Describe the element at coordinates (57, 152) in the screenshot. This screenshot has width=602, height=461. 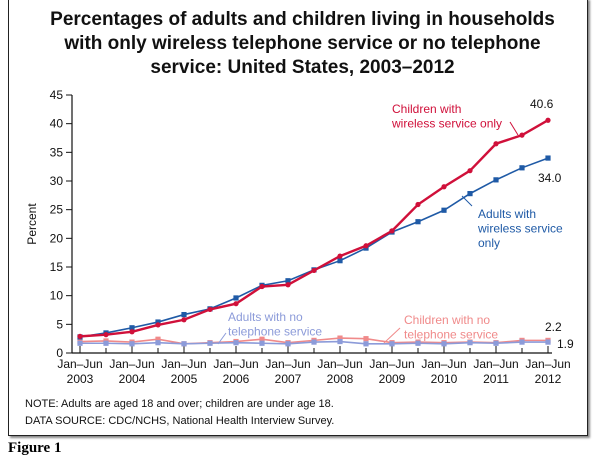
I see `y-tick-label: 35` at that location.